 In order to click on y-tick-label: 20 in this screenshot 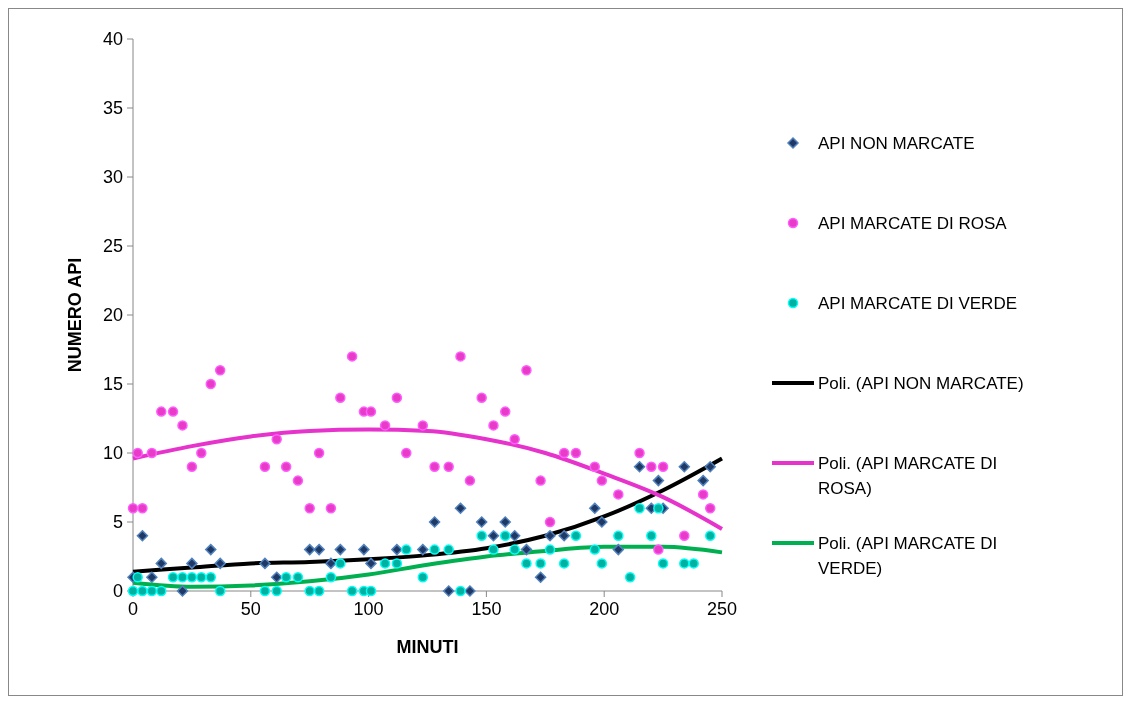, I will do `click(112, 315)`.